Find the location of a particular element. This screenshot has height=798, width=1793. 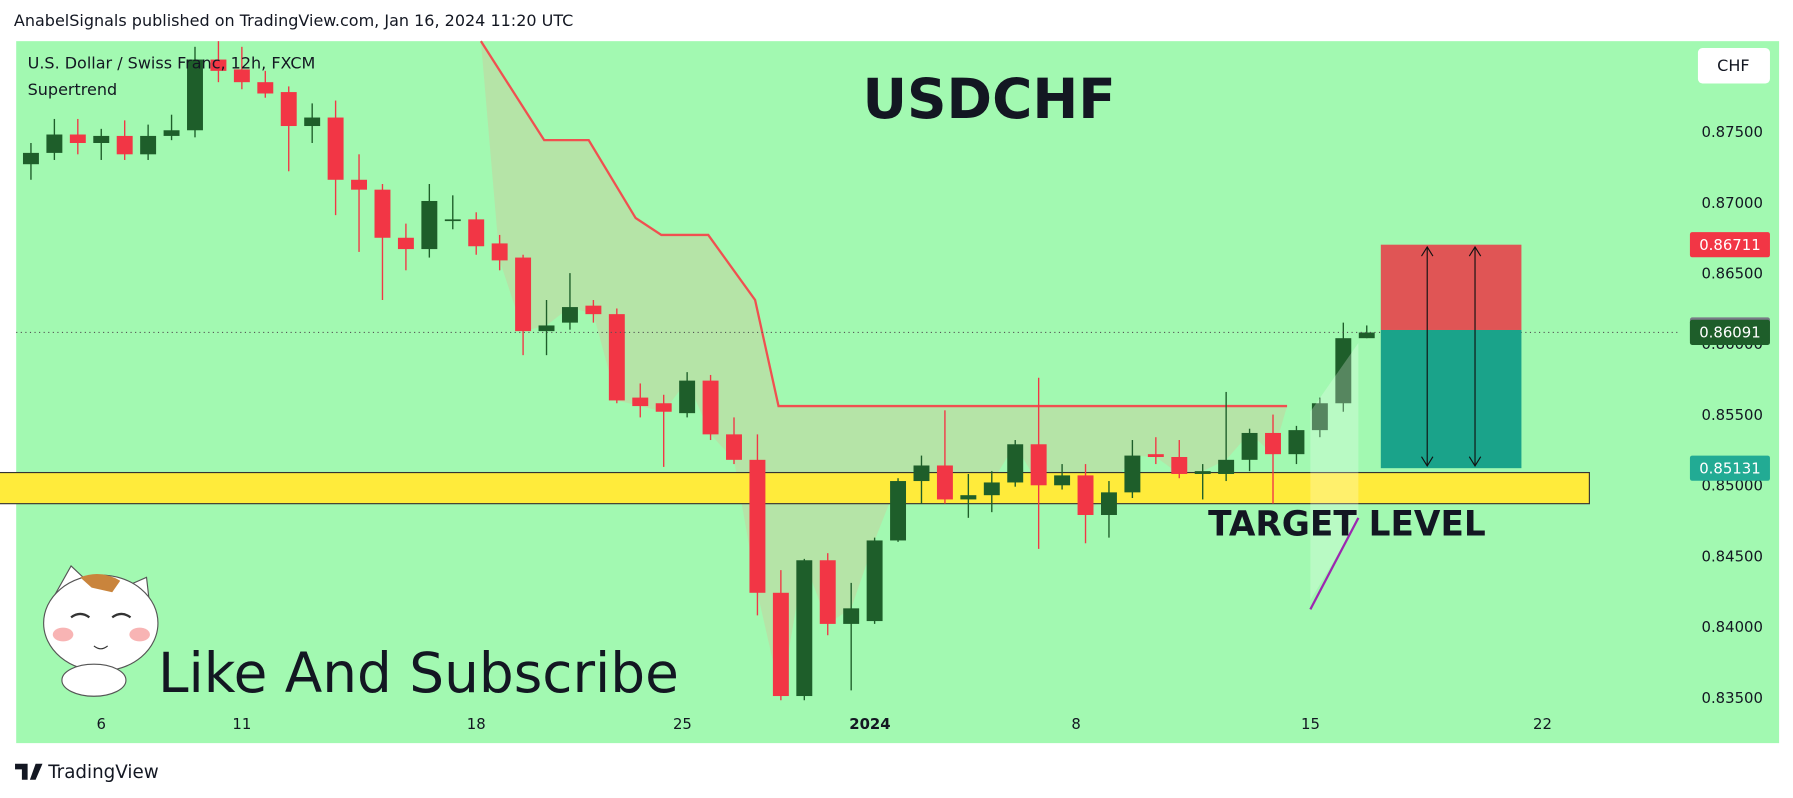

y-tick-label: 0.86500 is located at coordinates (1732, 274).